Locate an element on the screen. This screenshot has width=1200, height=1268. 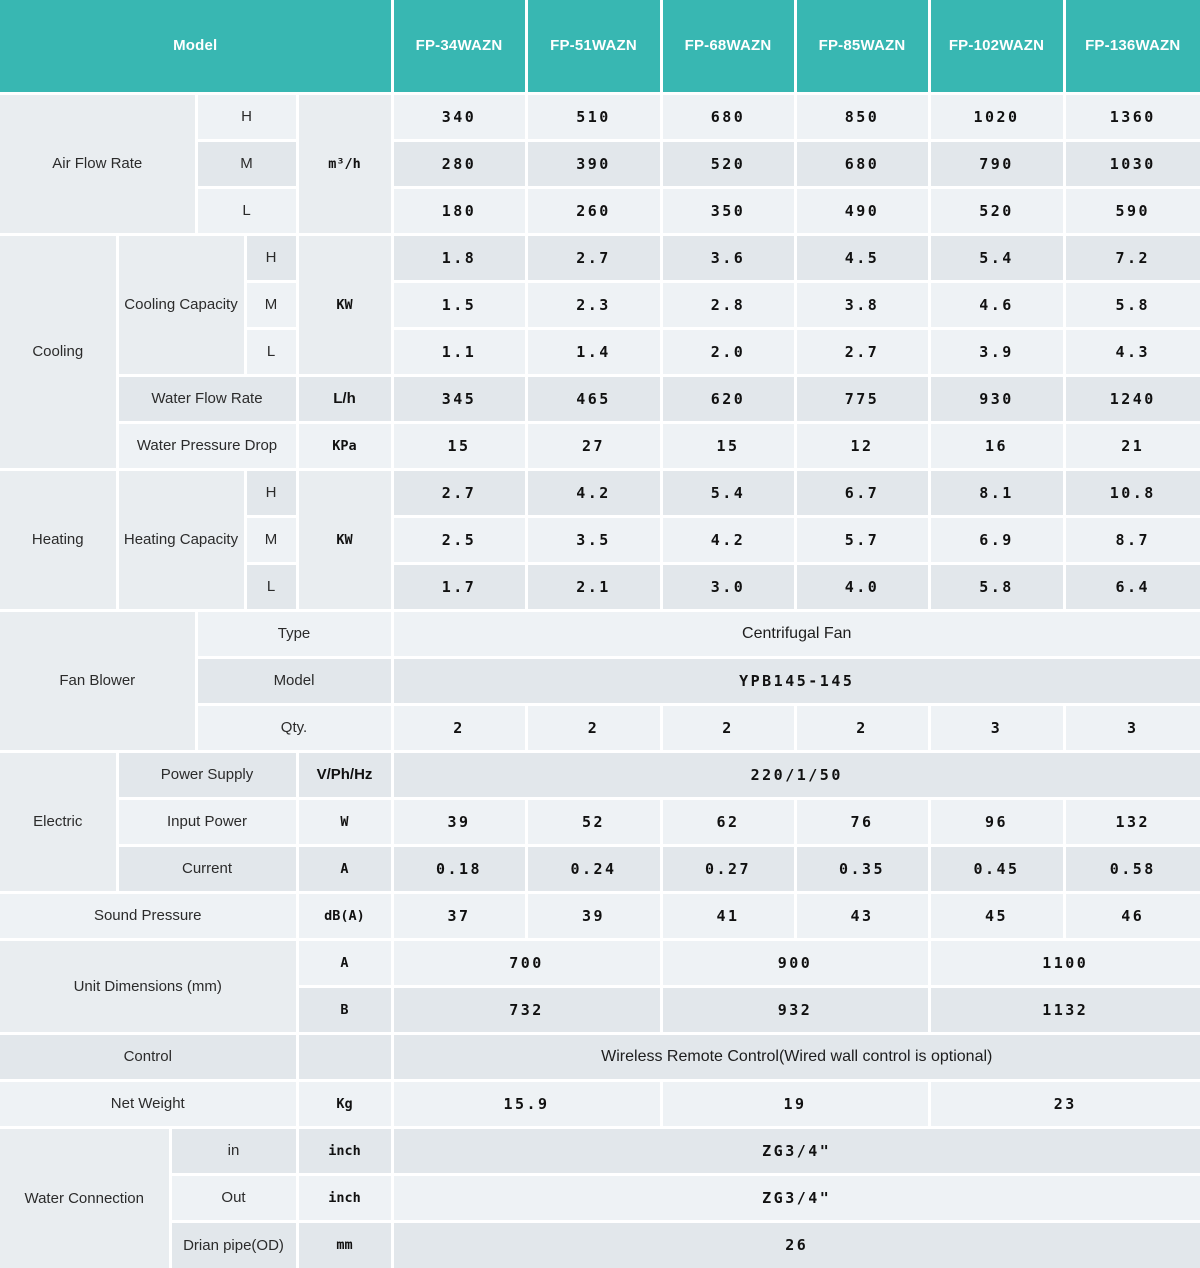
value-cell: 465 is located at coordinates (593, 398).